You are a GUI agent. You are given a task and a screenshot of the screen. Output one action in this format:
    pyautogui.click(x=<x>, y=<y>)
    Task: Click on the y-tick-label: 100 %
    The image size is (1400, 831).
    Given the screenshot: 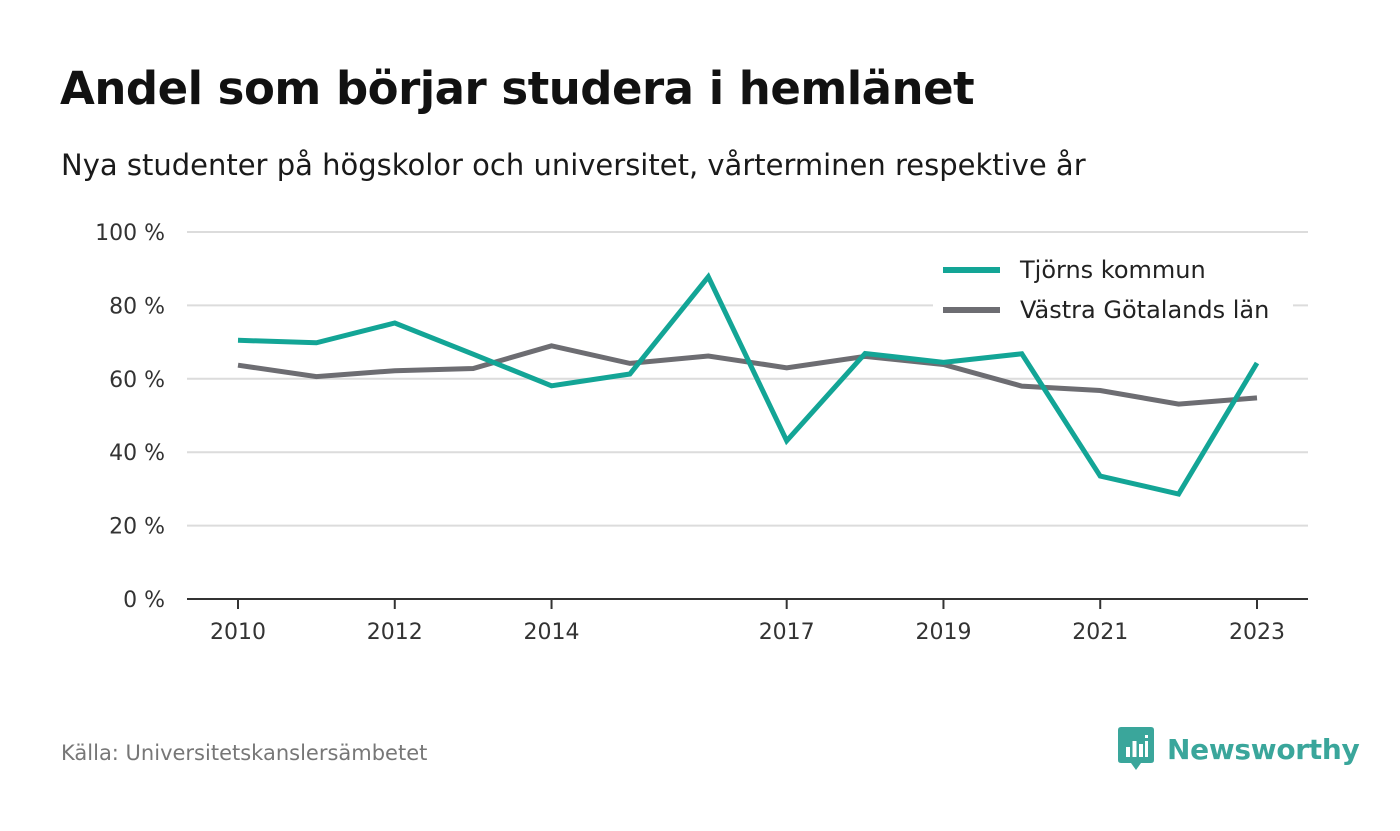 What is the action you would take?
    pyautogui.click(x=130, y=233)
    